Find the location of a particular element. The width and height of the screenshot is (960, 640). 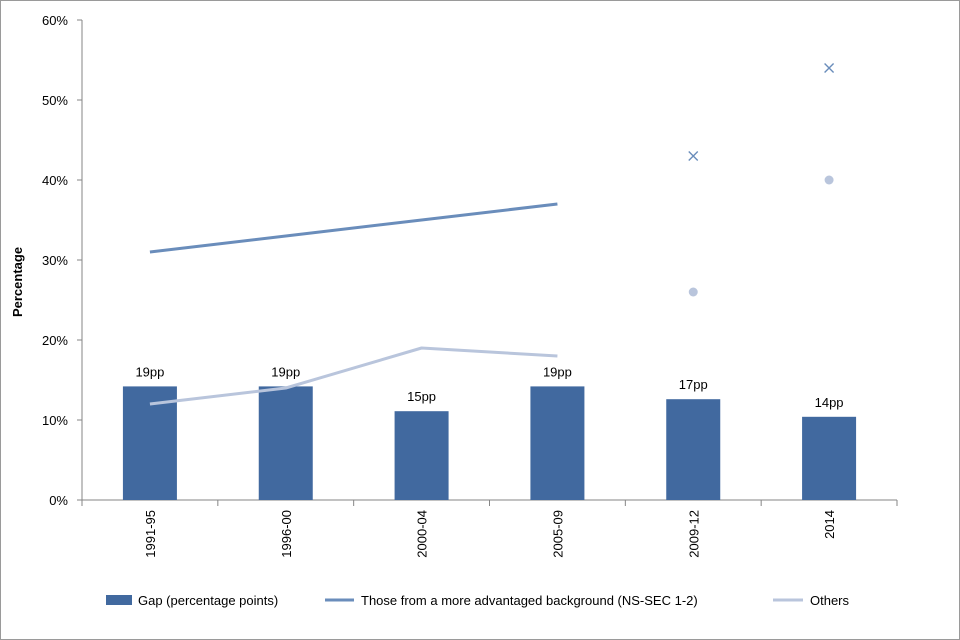

x-tick-label: 1991-95 is located at coordinates (150, 534).